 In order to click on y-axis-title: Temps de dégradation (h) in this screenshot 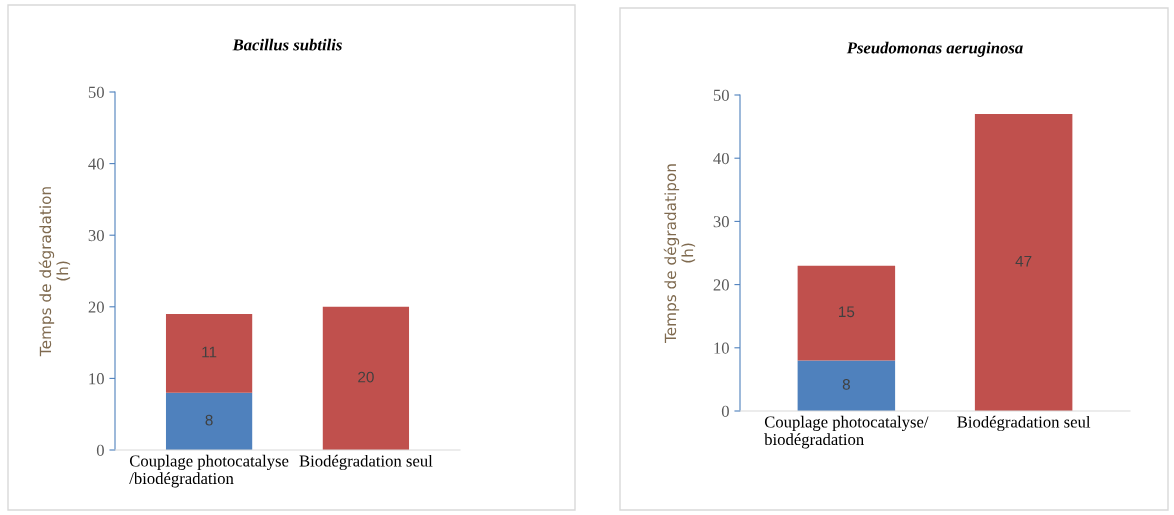, I will do `click(54, 272)`.